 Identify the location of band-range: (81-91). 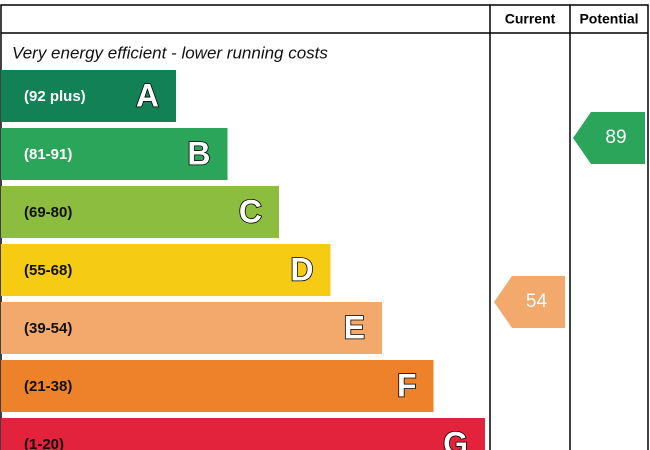
(48, 154).